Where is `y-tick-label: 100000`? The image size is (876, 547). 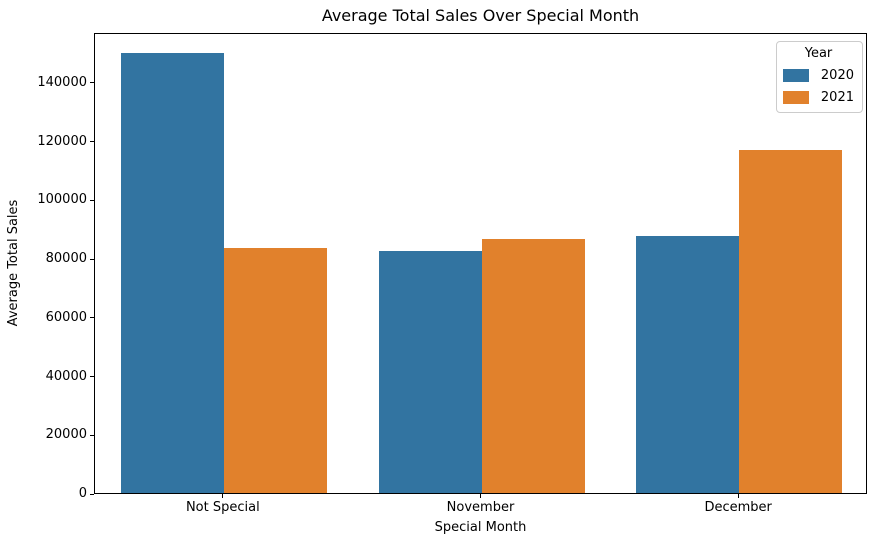
y-tick-label: 100000 is located at coordinates (62, 200).